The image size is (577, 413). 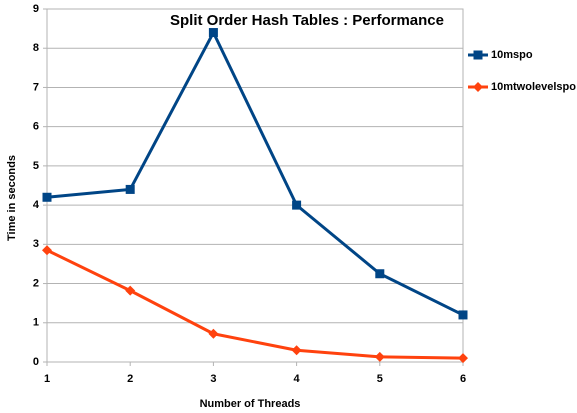 What do you see at coordinates (512, 55) in the screenshot?
I see `legend-label: 10mspo` at bounding box center [512, 55].